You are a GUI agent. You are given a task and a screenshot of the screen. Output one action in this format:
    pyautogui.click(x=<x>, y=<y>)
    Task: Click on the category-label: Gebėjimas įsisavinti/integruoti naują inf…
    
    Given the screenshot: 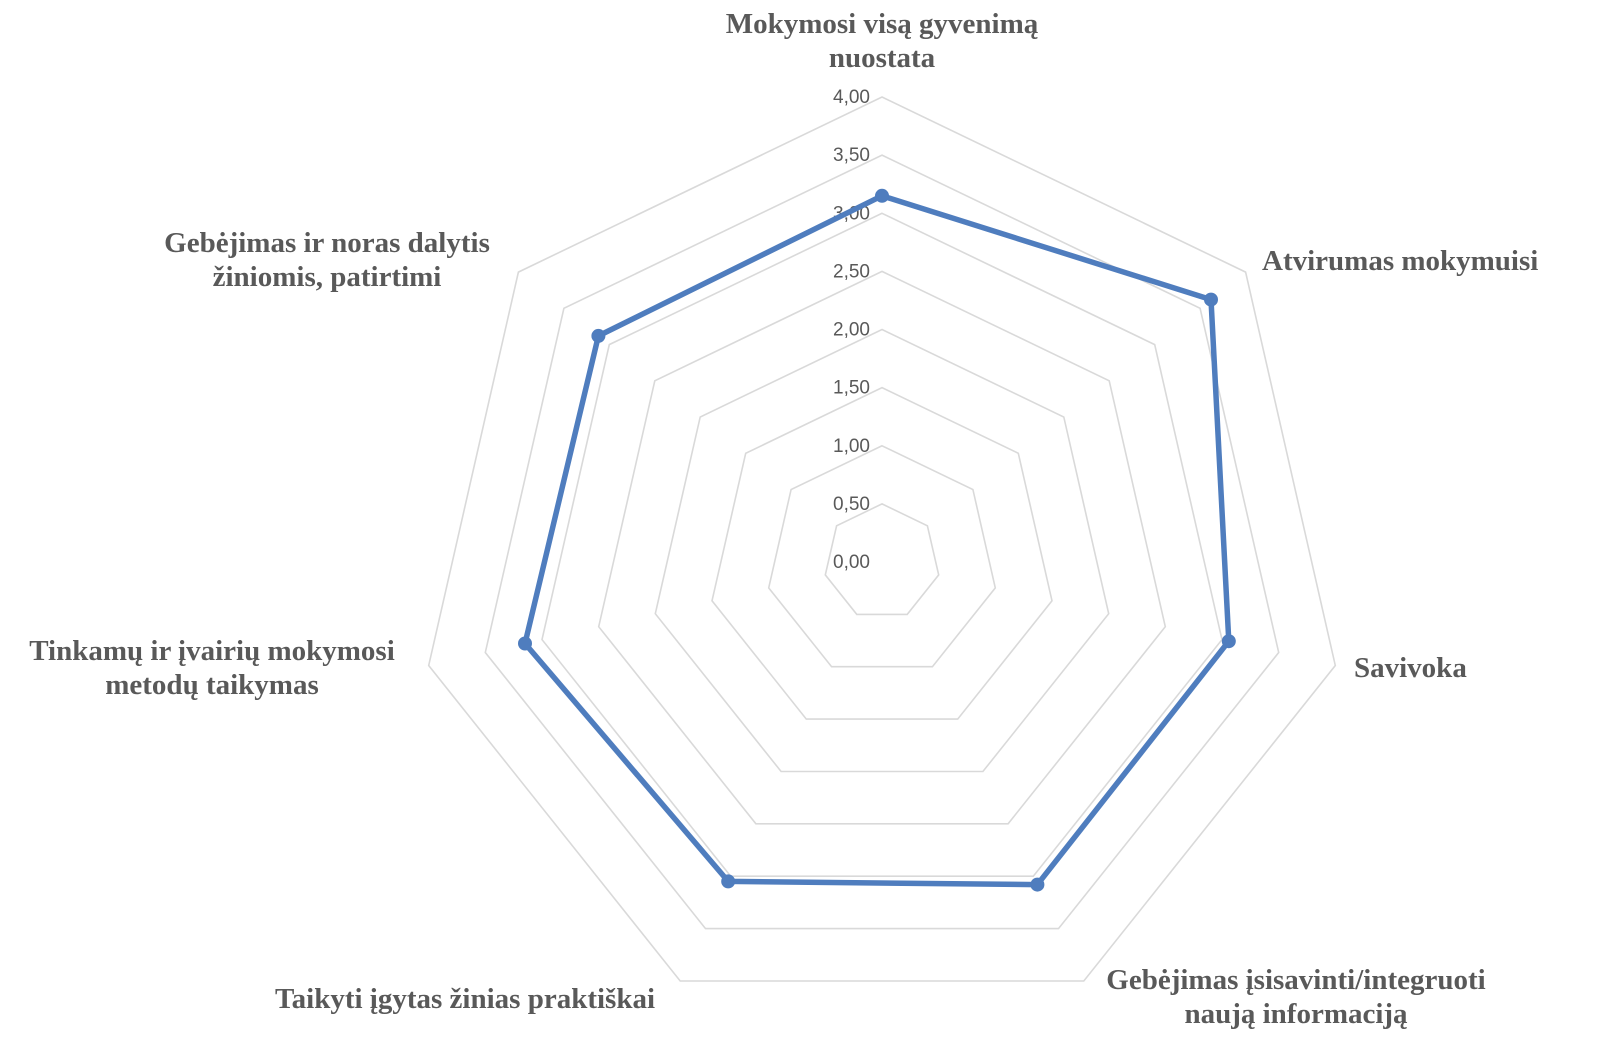 What is the action you would take?
    pyautogui.click(x=1295, y=997)
    